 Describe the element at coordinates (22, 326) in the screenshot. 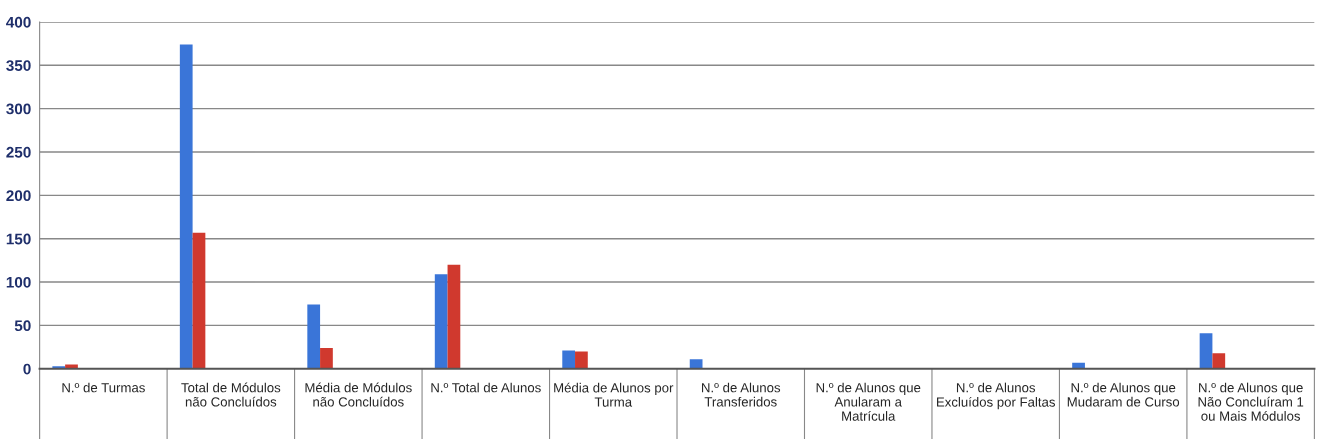

I see `y-tick-label: 50` at that location.